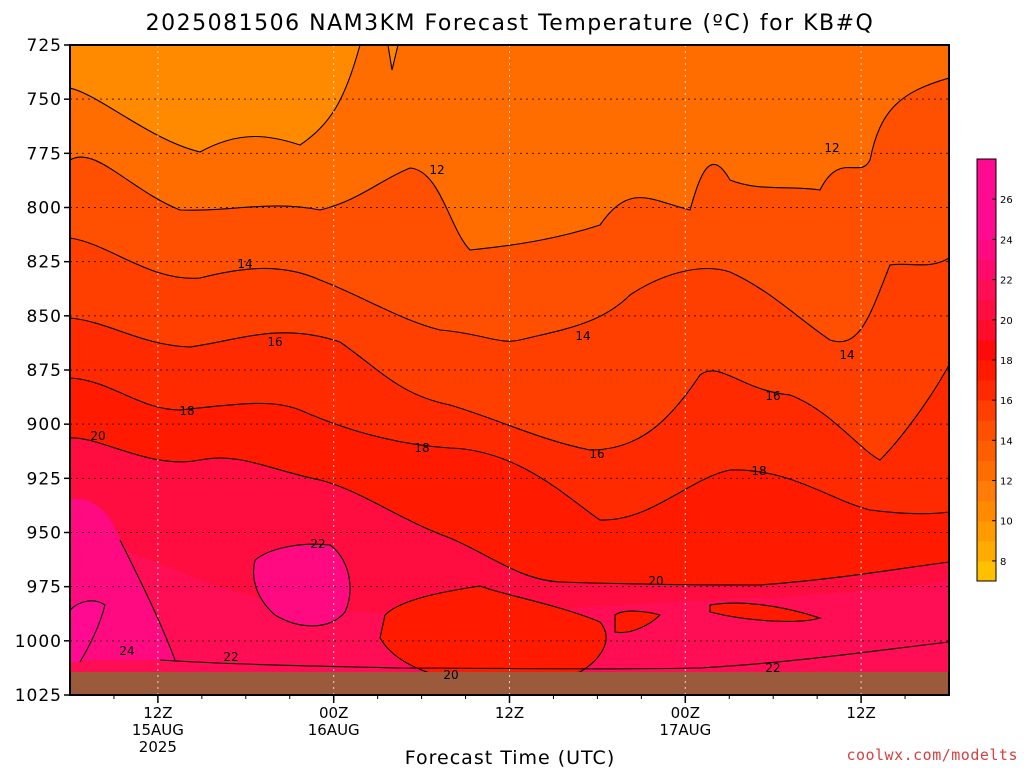 The width and height of the screenshot is (1024, 768). I want to click on colorbar-tick-label: 12, so click(1006, 482).